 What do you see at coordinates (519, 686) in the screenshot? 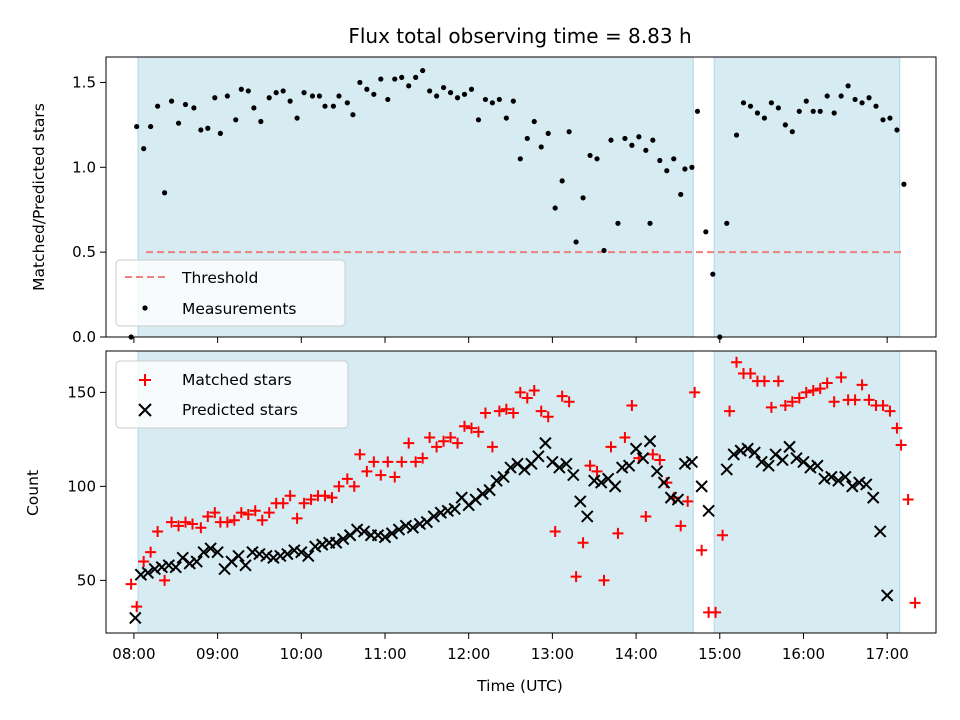
I see `x-axis-label: Time (UTC)` at bounding box center [519, 686].